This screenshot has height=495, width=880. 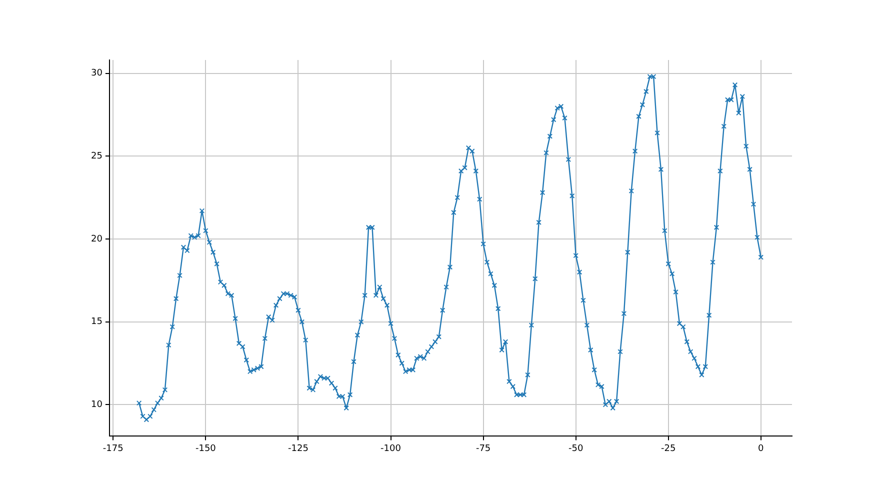 I want to click on y-tick-label: 10, so click(x=97, y=405).